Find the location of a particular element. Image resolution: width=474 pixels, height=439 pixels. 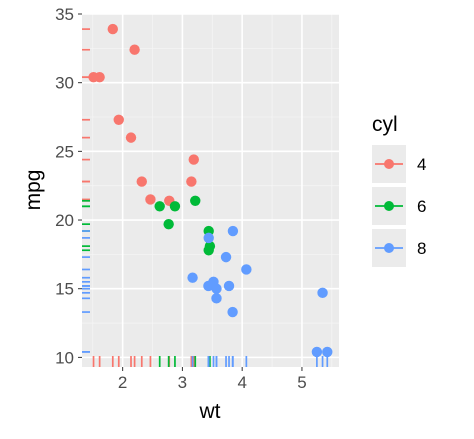

legend: cyl 4 6 8 is located at coordinates (399, 190).